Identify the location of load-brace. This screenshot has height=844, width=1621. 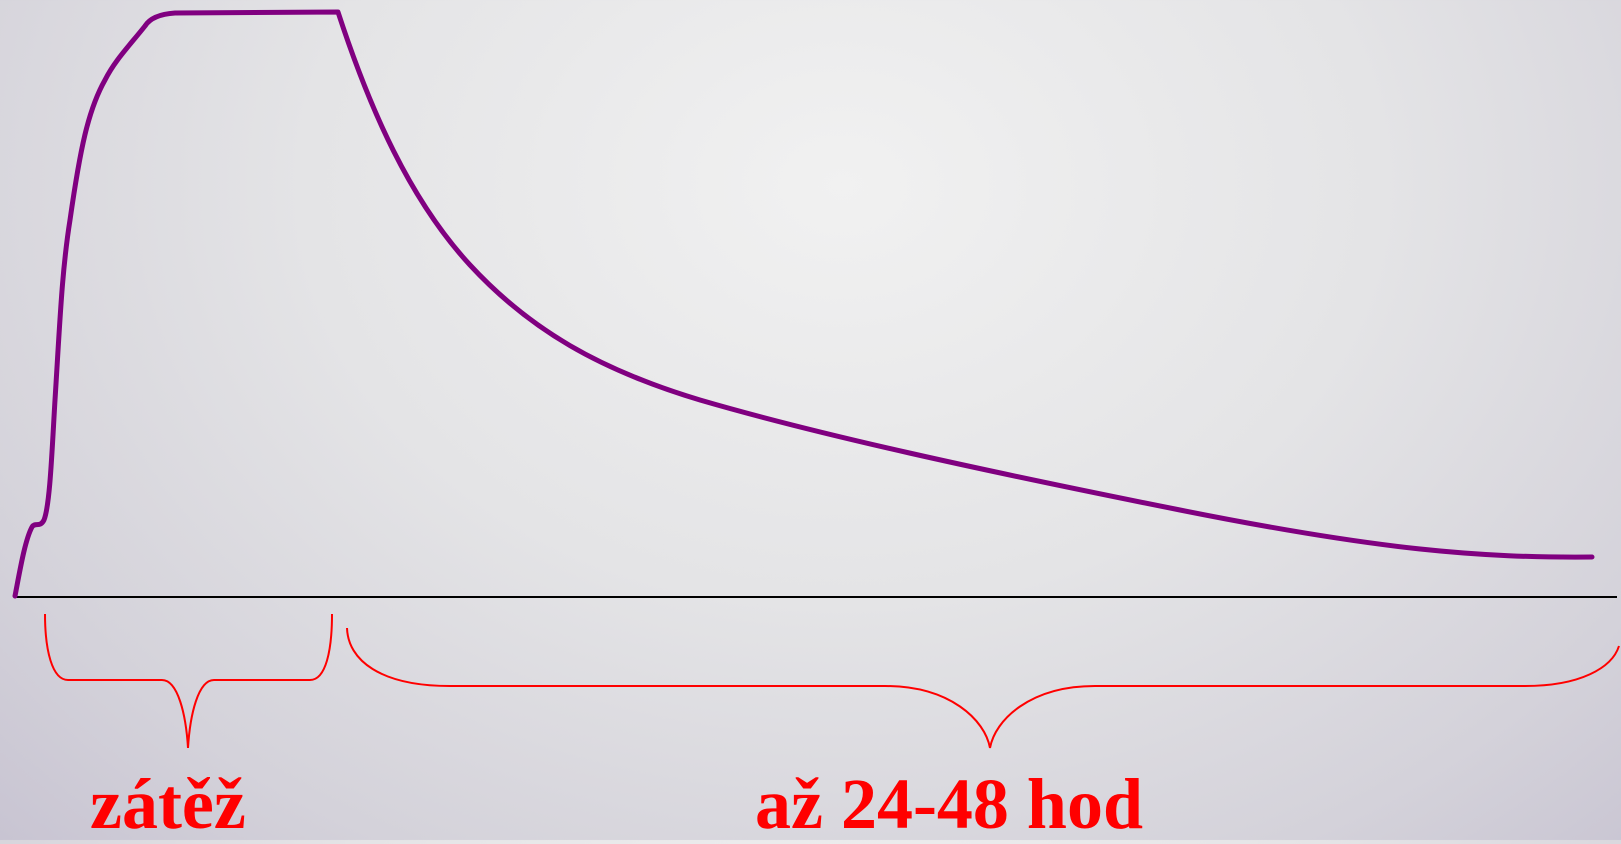
(188, 681).